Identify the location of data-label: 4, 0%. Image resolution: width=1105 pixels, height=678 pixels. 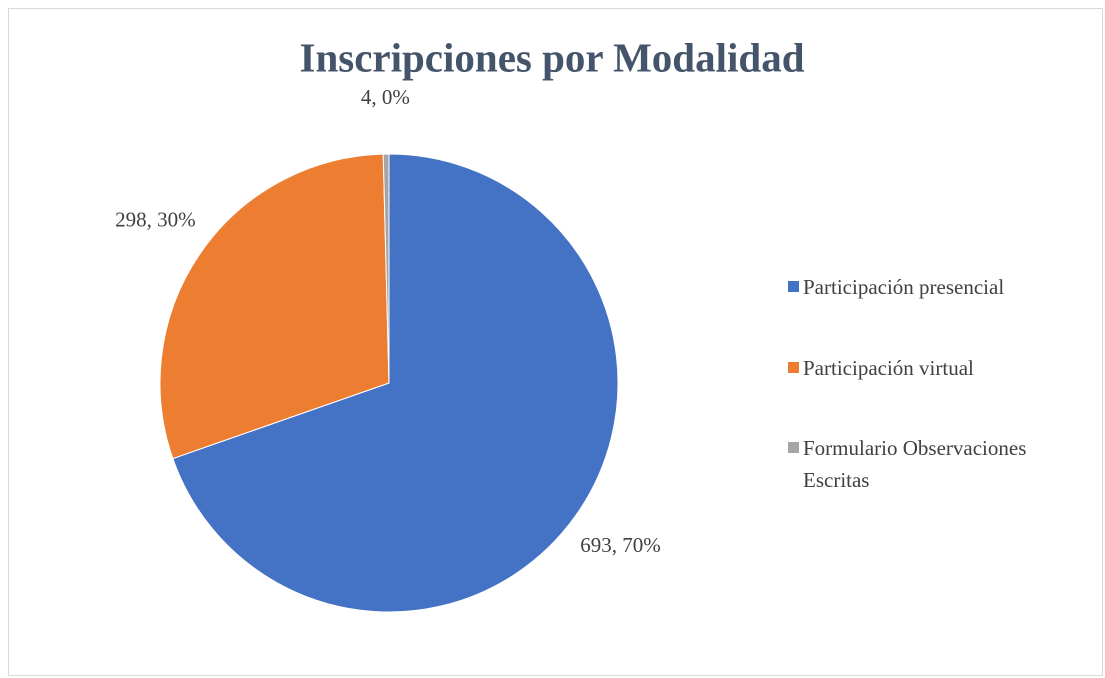
(385, 97).